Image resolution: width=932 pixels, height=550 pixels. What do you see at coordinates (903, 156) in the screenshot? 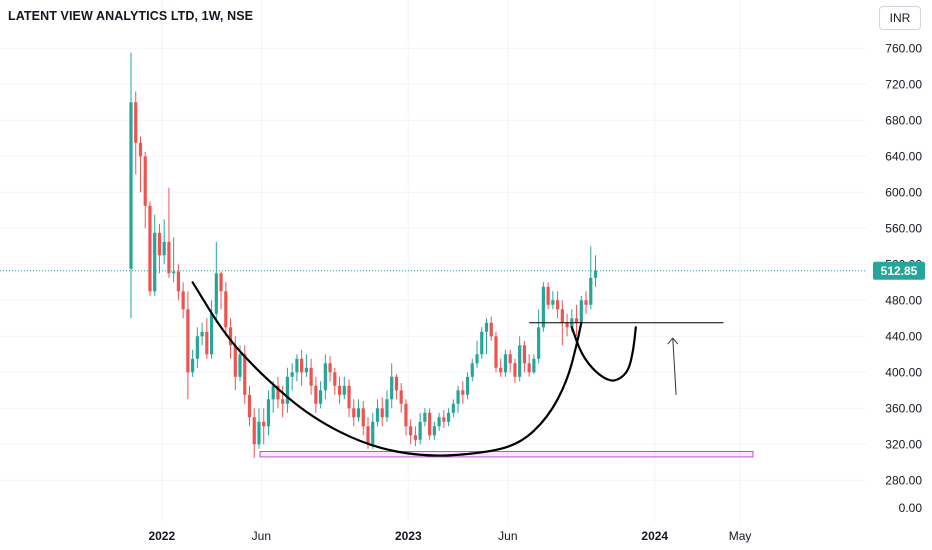
I see `y-tick-label: 640.00` at bounding box center [903, 156].